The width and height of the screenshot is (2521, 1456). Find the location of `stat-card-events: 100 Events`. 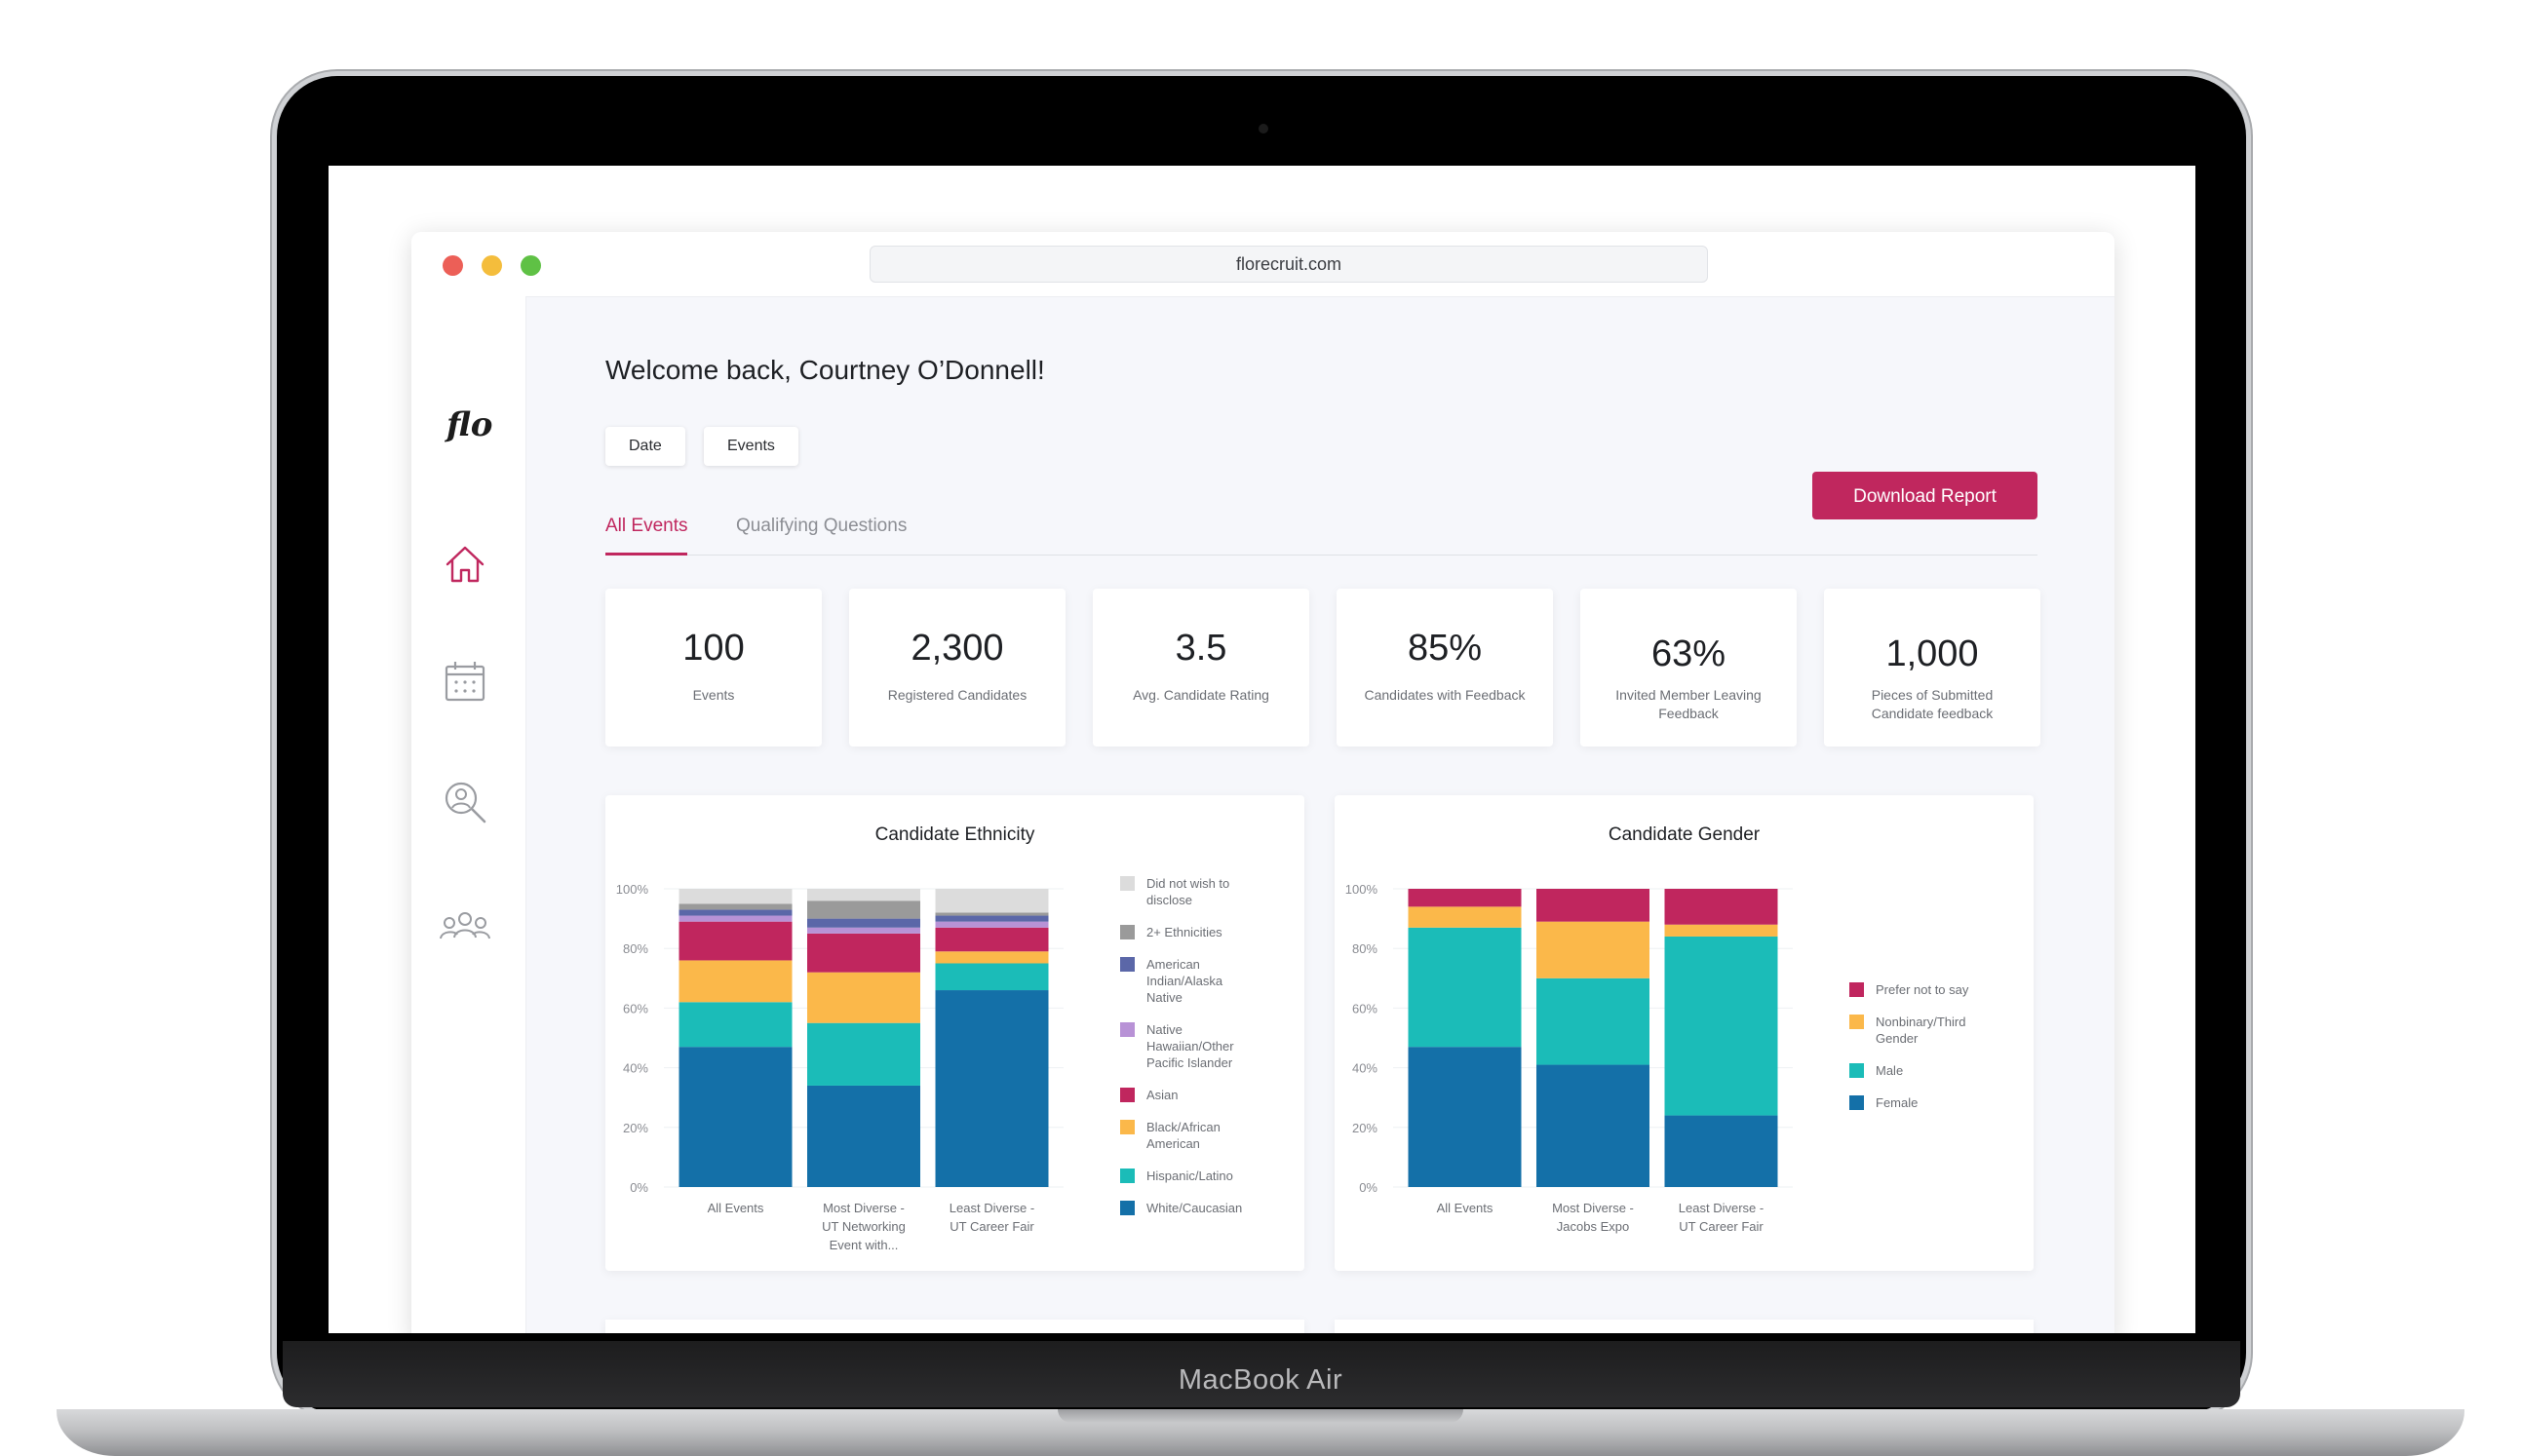

stat-card-events: 100 Events is located at coordinates (713, 668).